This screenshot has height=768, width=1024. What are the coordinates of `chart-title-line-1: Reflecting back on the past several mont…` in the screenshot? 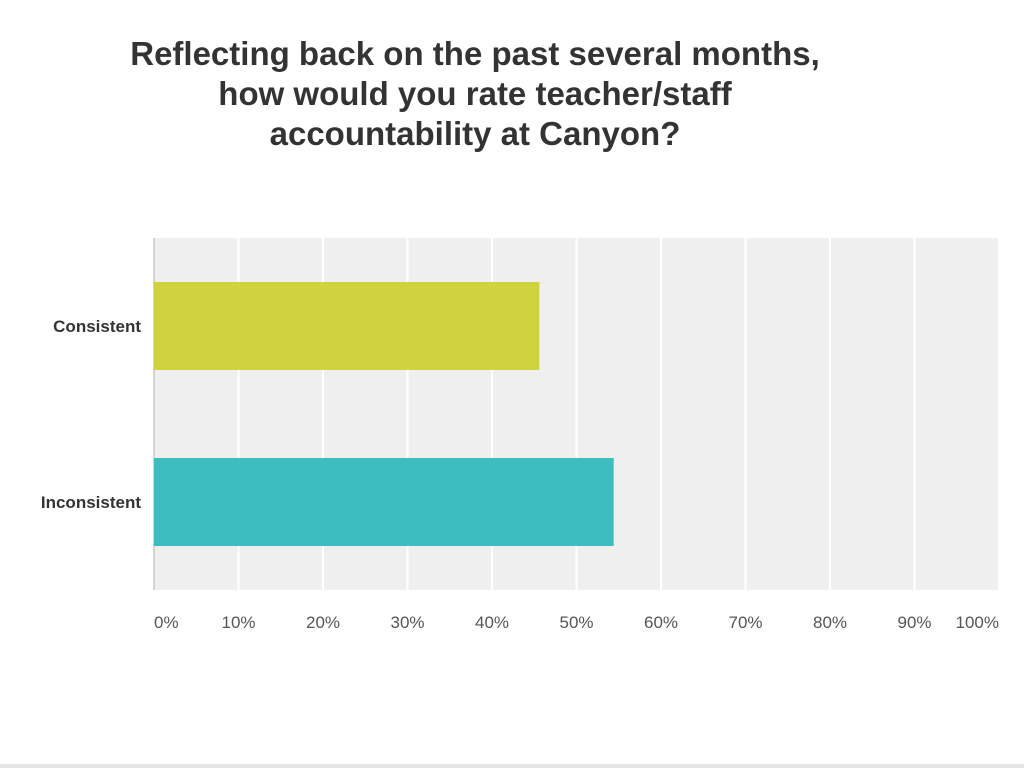 It's located at (475, 53).